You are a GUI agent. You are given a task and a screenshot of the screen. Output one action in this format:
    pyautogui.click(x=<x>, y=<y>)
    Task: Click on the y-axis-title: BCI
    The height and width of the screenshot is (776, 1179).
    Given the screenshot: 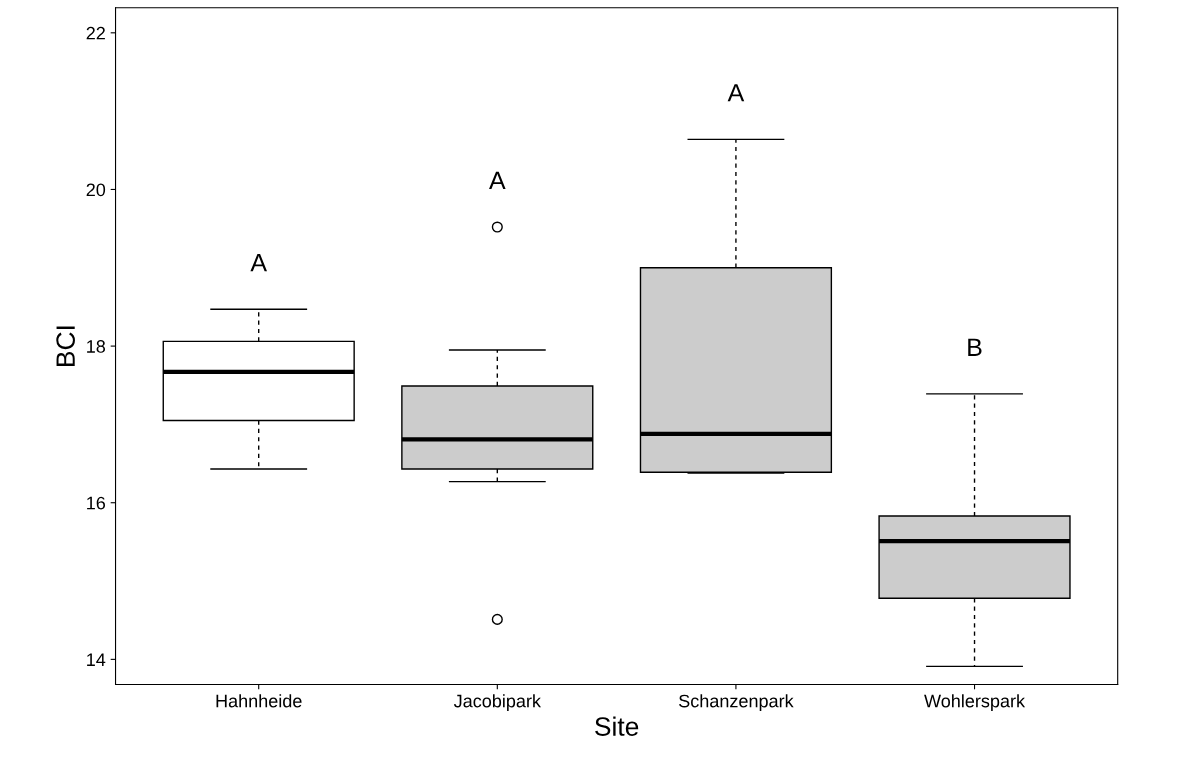 What is the action you would take?
    pyautogui.click(x=65, y=346)
    